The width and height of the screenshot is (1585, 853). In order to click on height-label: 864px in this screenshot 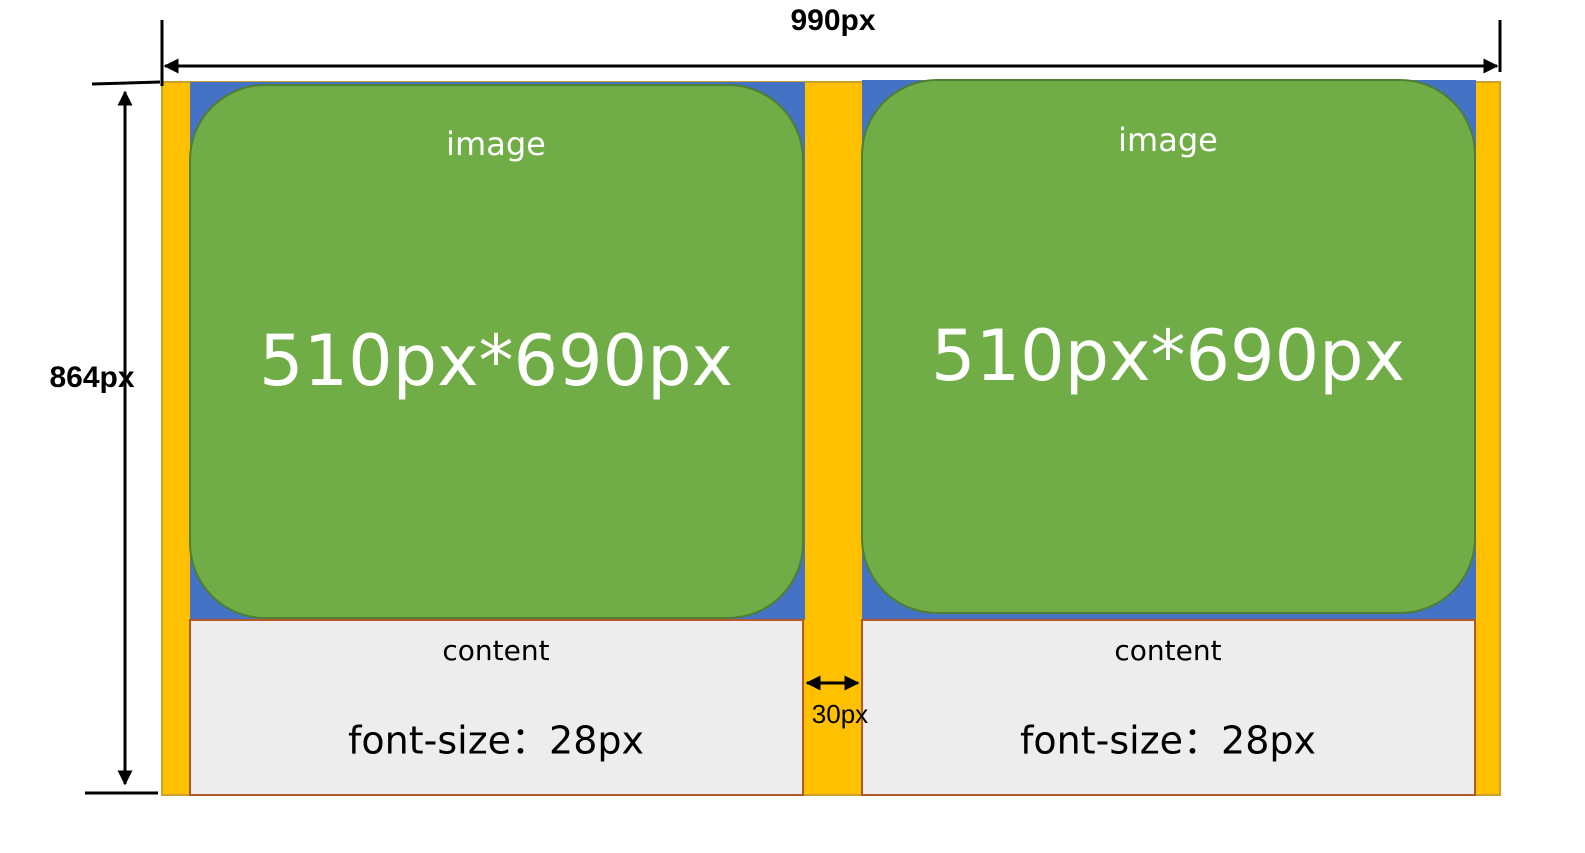, I will do `click(91, 377)`.